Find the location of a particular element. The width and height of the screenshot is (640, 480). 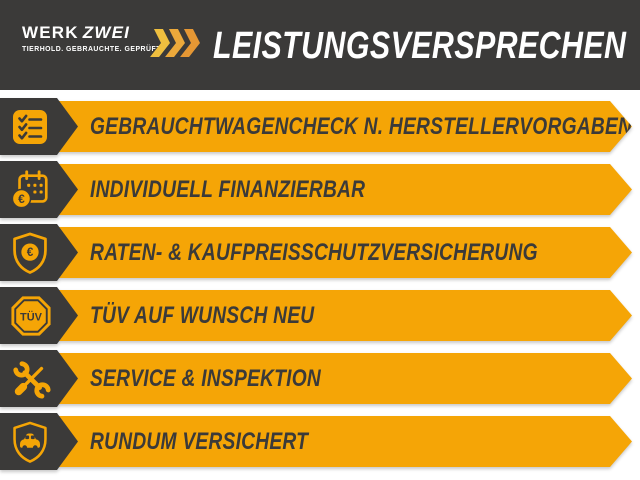

calendar-euro-icon: € is located at coordinates (29, 188).